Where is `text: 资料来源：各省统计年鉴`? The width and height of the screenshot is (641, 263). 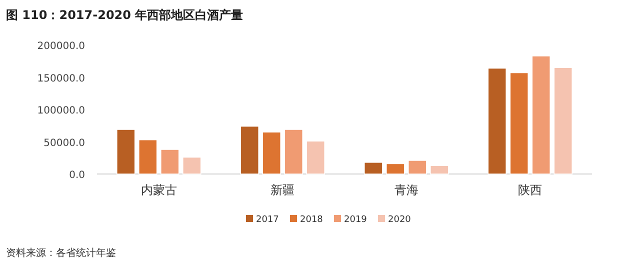
text: 资料来源：各省统计年鉴 is located at coordinates (61, 253).